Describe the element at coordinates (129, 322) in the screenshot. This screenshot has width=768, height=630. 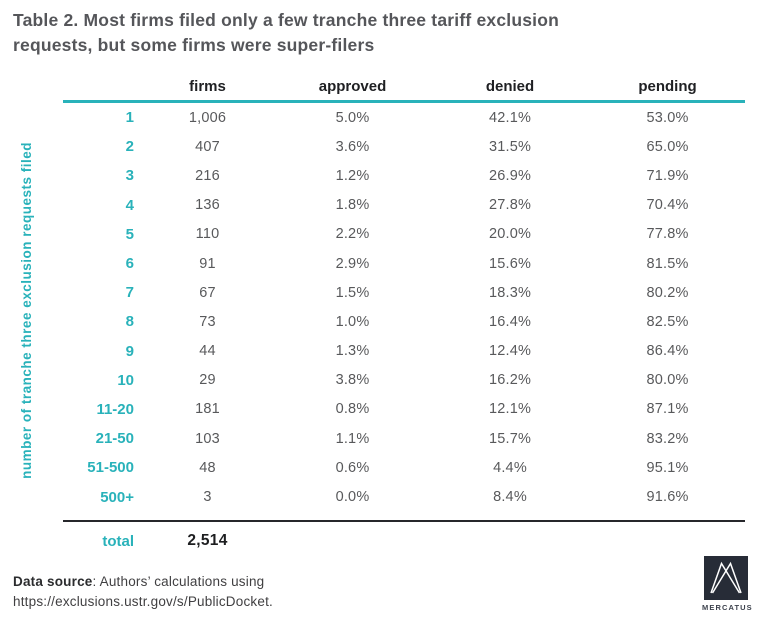
I see `row-label: 8` at that location.